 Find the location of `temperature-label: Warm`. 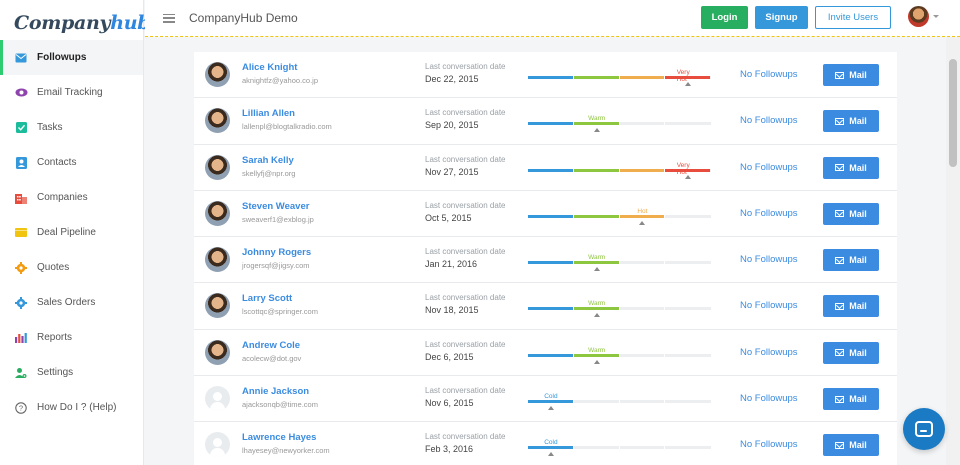

temperature-label: Warm is located at coordinates (597, 350).